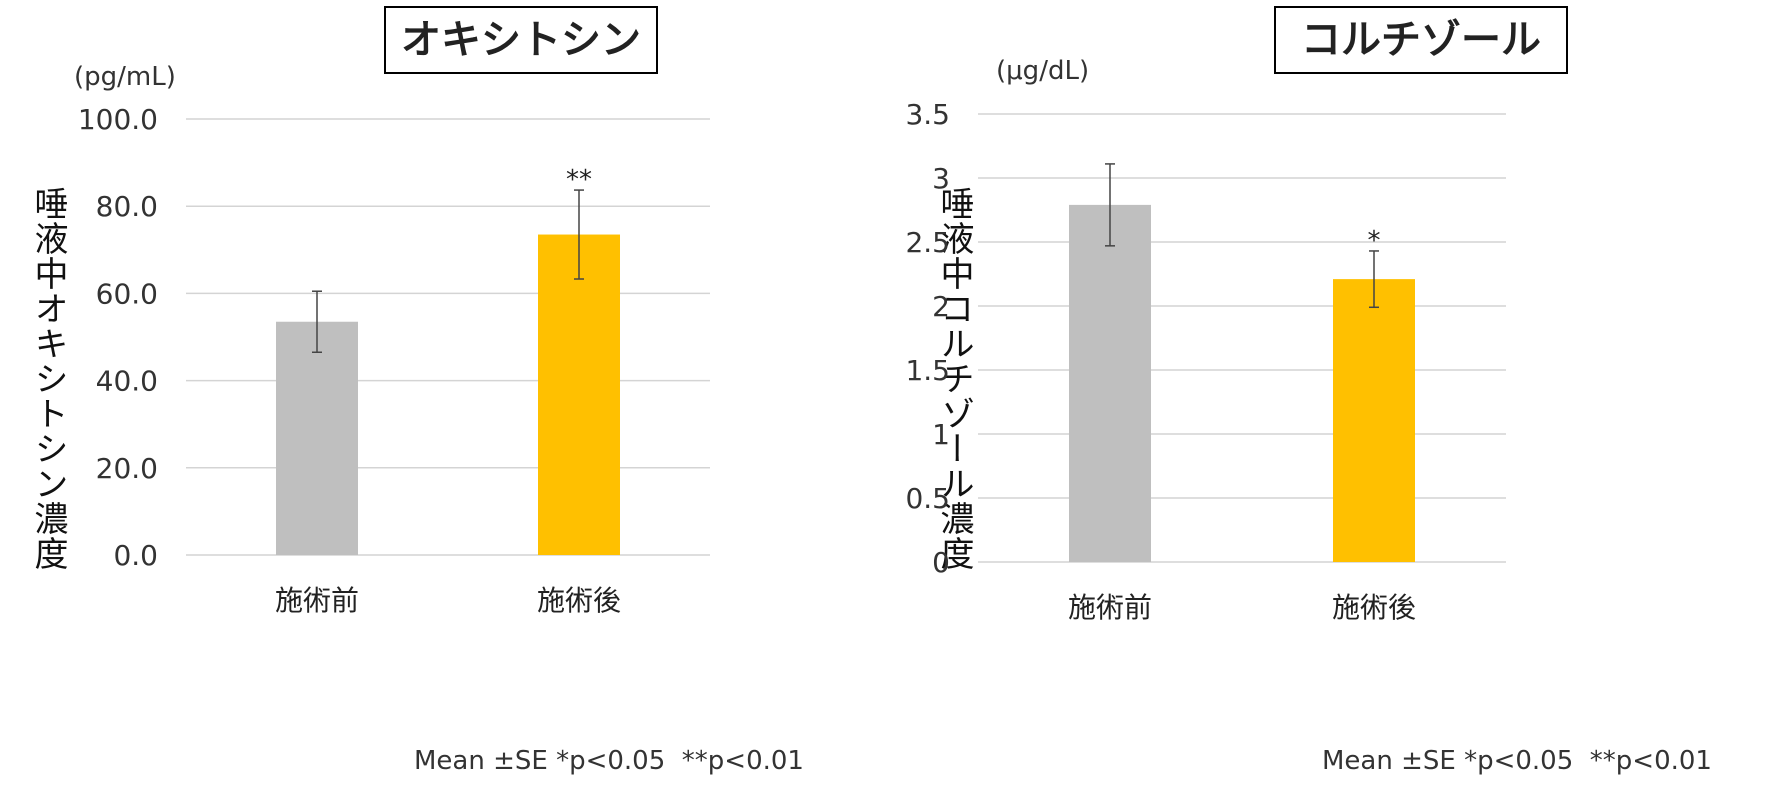  Describe the element at coordinates (941, 178) in the screenshot. I see `y-tick-label: 3` at that location.